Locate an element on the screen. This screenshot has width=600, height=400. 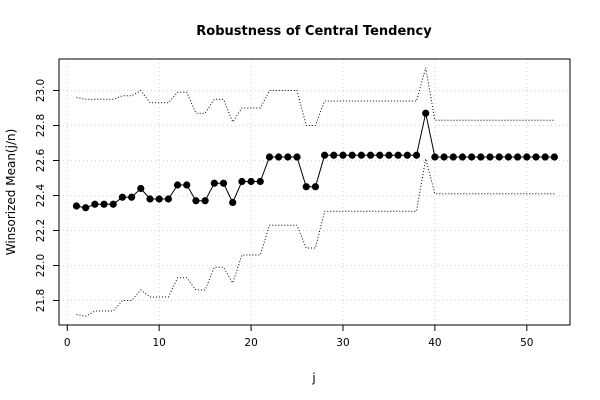
x-tick-label: 30 is located at coordinates (342, 343).